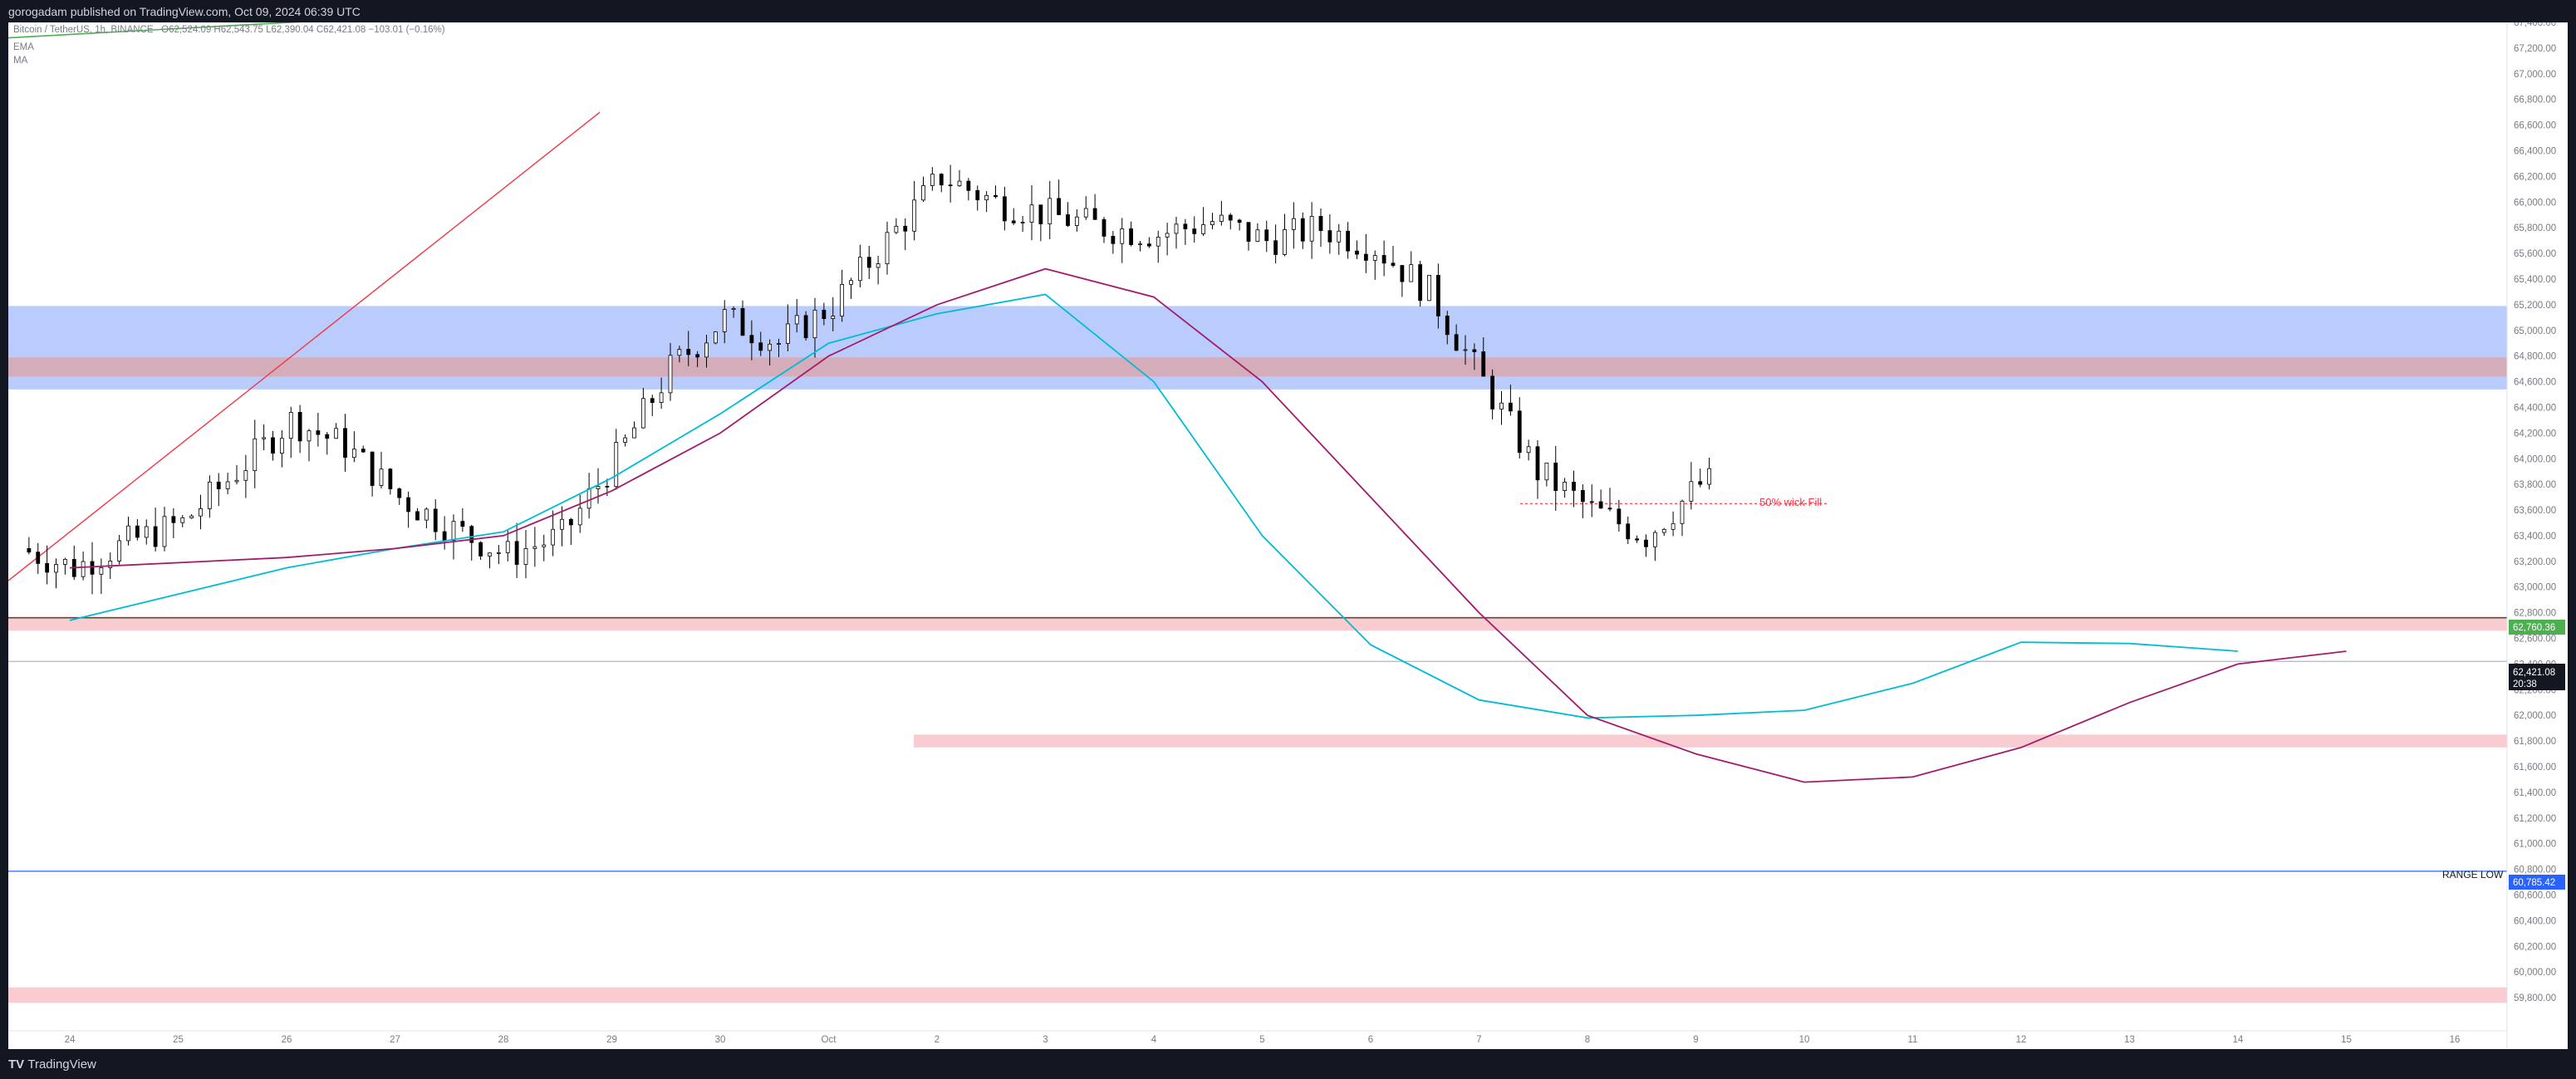 This screenshot has height=1079, width=2576. I want to click on price-tick-label: 60,400.00, so click(2535, 921).